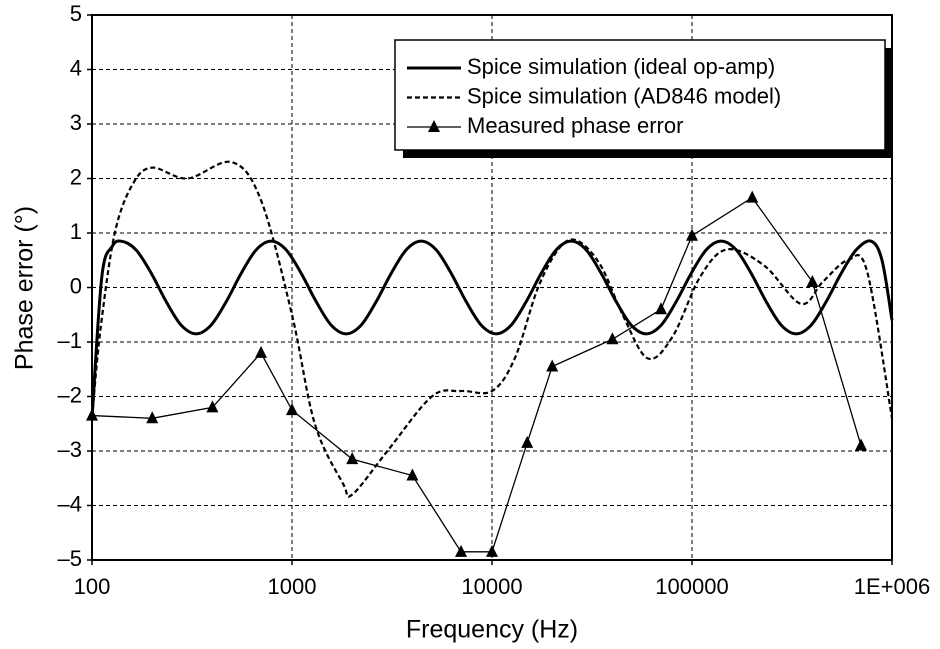  Describe the element at coordinates (76, 231) in the screenshot. I see `y-tick-label: 1` at that location.